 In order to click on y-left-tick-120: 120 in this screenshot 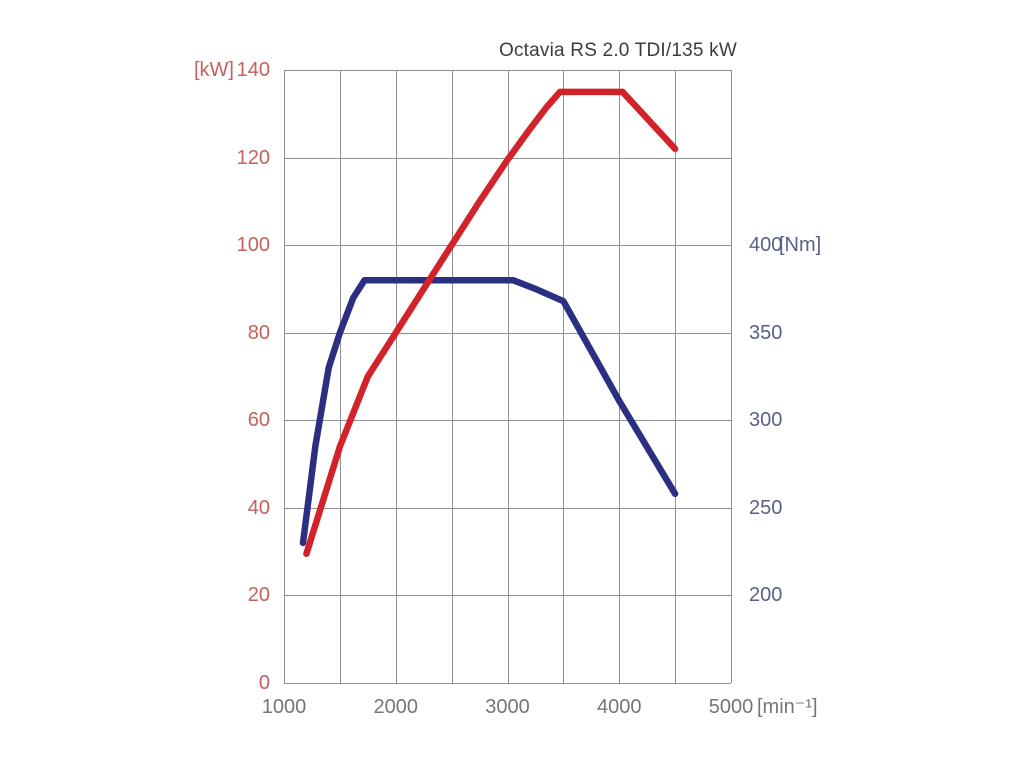, I will do `click(253, 157)`.